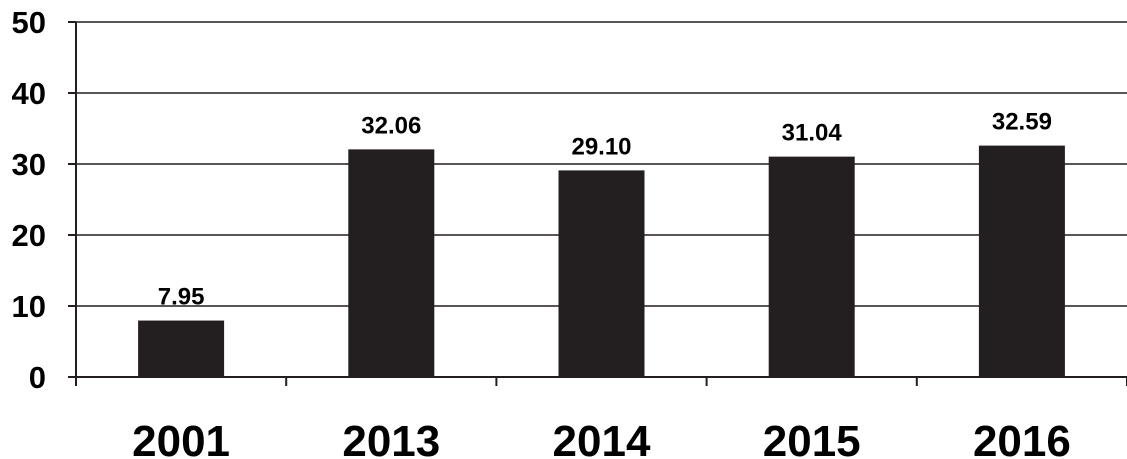 The height and width of the screenshot is (459, 1127). What do you see at coordinates (29, 235) in the screenshot?
I see `y-tick-label: 20` at bounding box center [29, 235].